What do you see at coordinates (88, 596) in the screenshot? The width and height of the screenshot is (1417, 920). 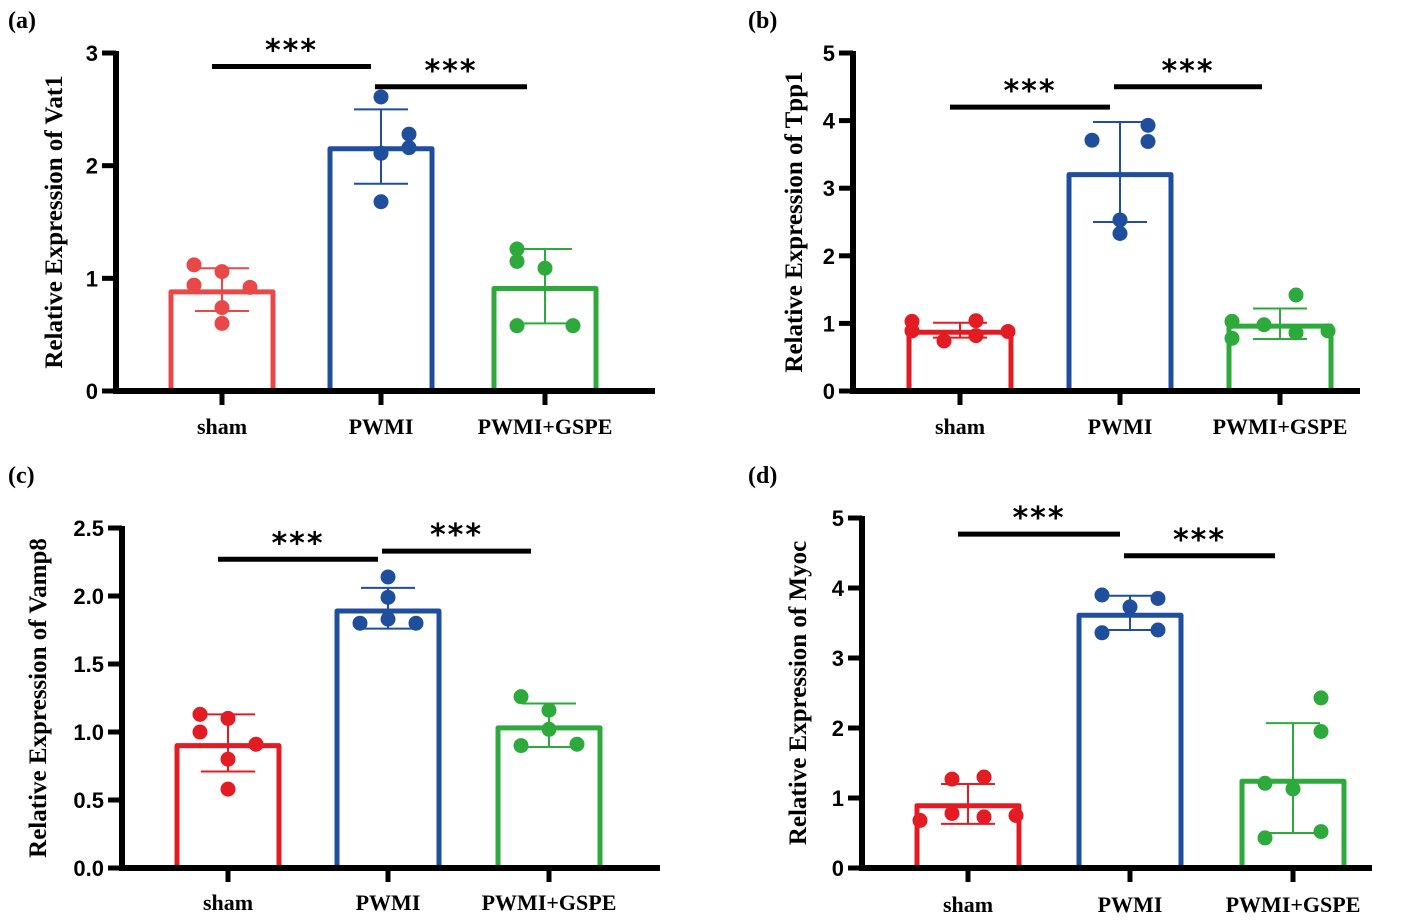 I see `y-tick-label: 2.0` at bounding box center [88, 596].